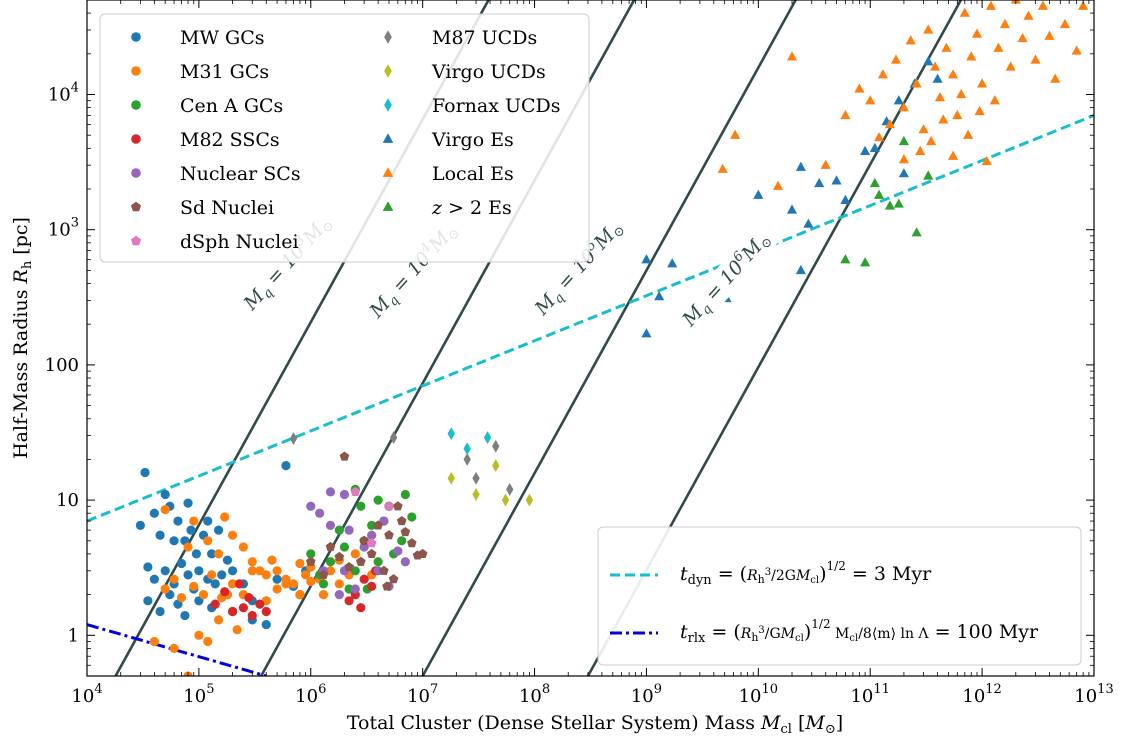 This screenshot has width=1123, height=742. Describe the element at coordinates (136, 173) in the screenshot. I see `legend-marker-nuclear-scs` at that location.